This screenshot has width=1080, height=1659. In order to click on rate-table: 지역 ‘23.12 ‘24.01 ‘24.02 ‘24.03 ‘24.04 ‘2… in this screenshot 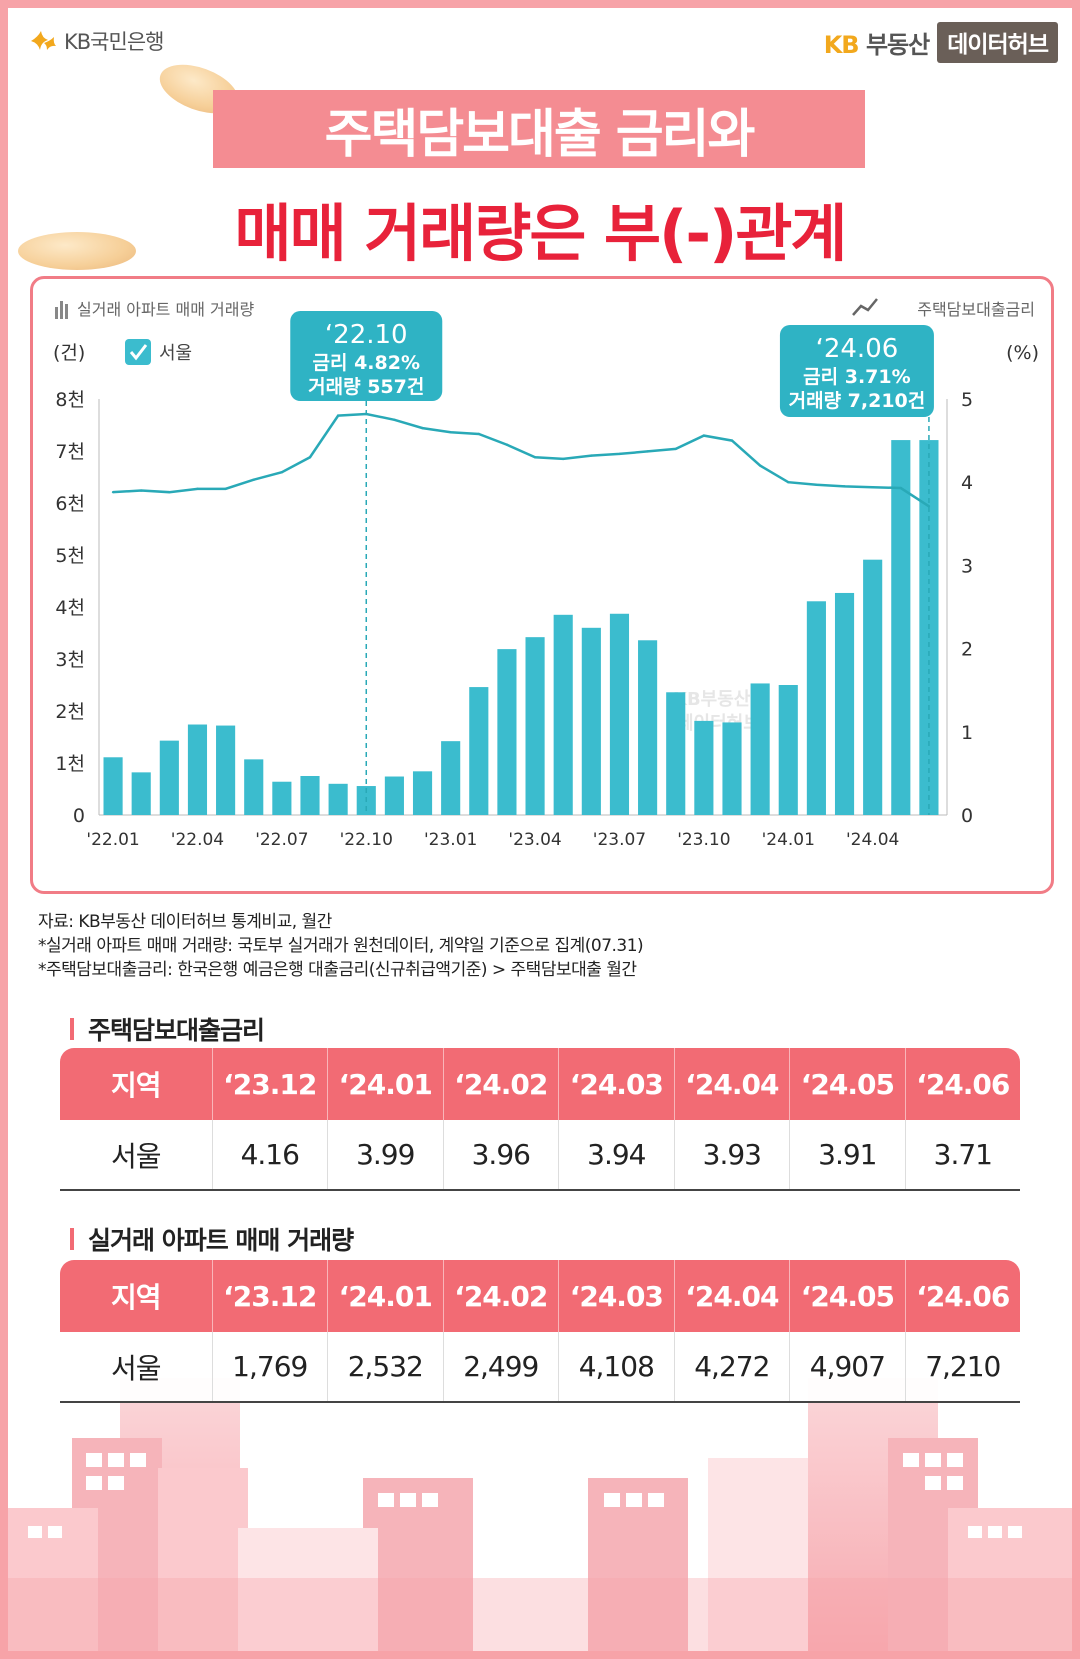, I will do `click(540, 1119)`.